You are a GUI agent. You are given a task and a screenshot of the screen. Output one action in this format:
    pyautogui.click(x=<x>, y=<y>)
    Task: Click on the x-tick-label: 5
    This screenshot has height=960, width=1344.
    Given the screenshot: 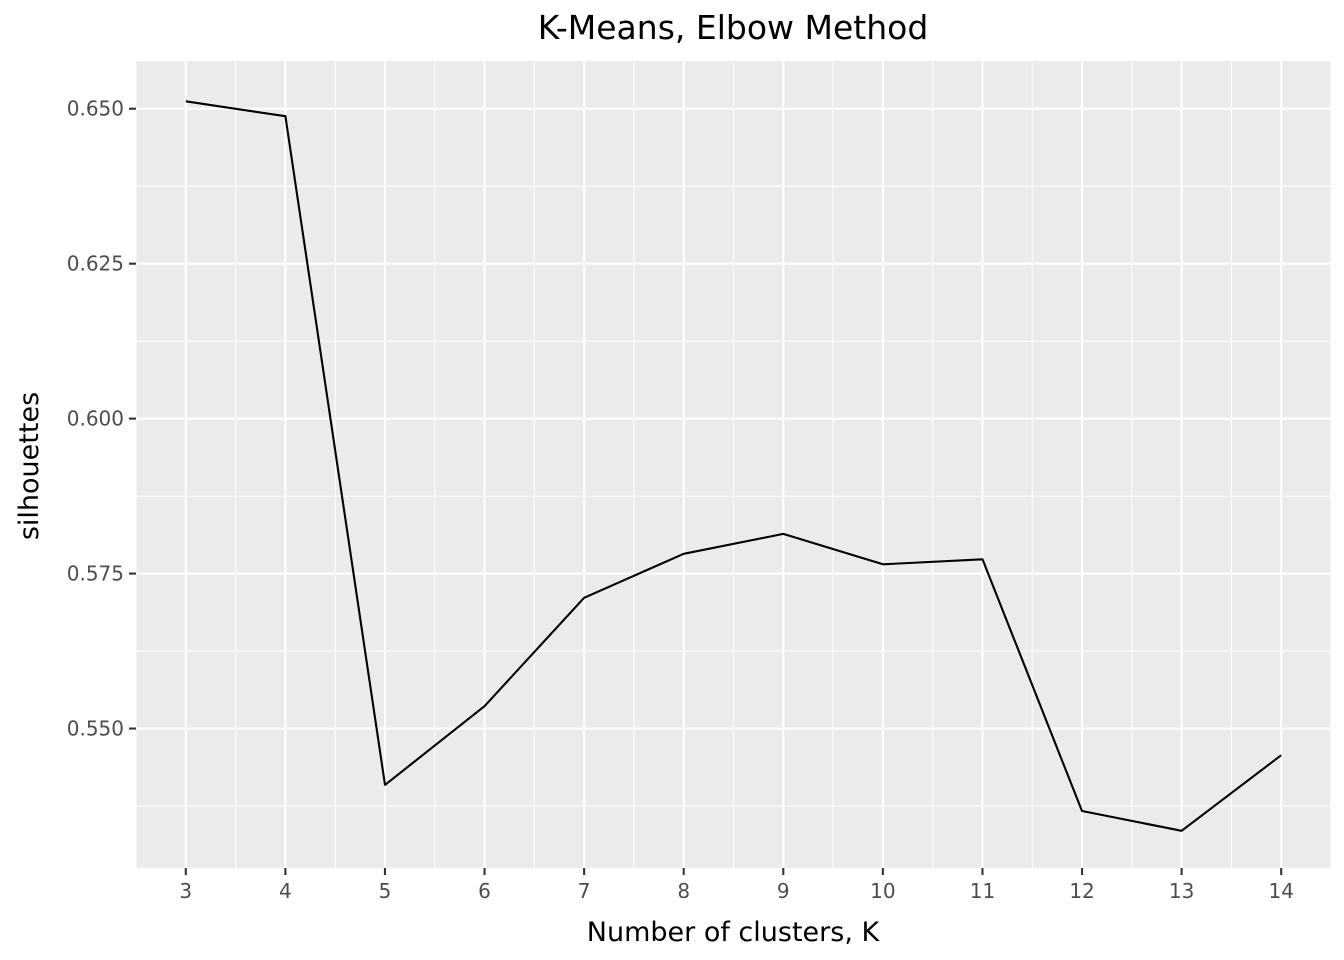 What is the action you would take?
    pyautogui.click(x=385, y=891)
    